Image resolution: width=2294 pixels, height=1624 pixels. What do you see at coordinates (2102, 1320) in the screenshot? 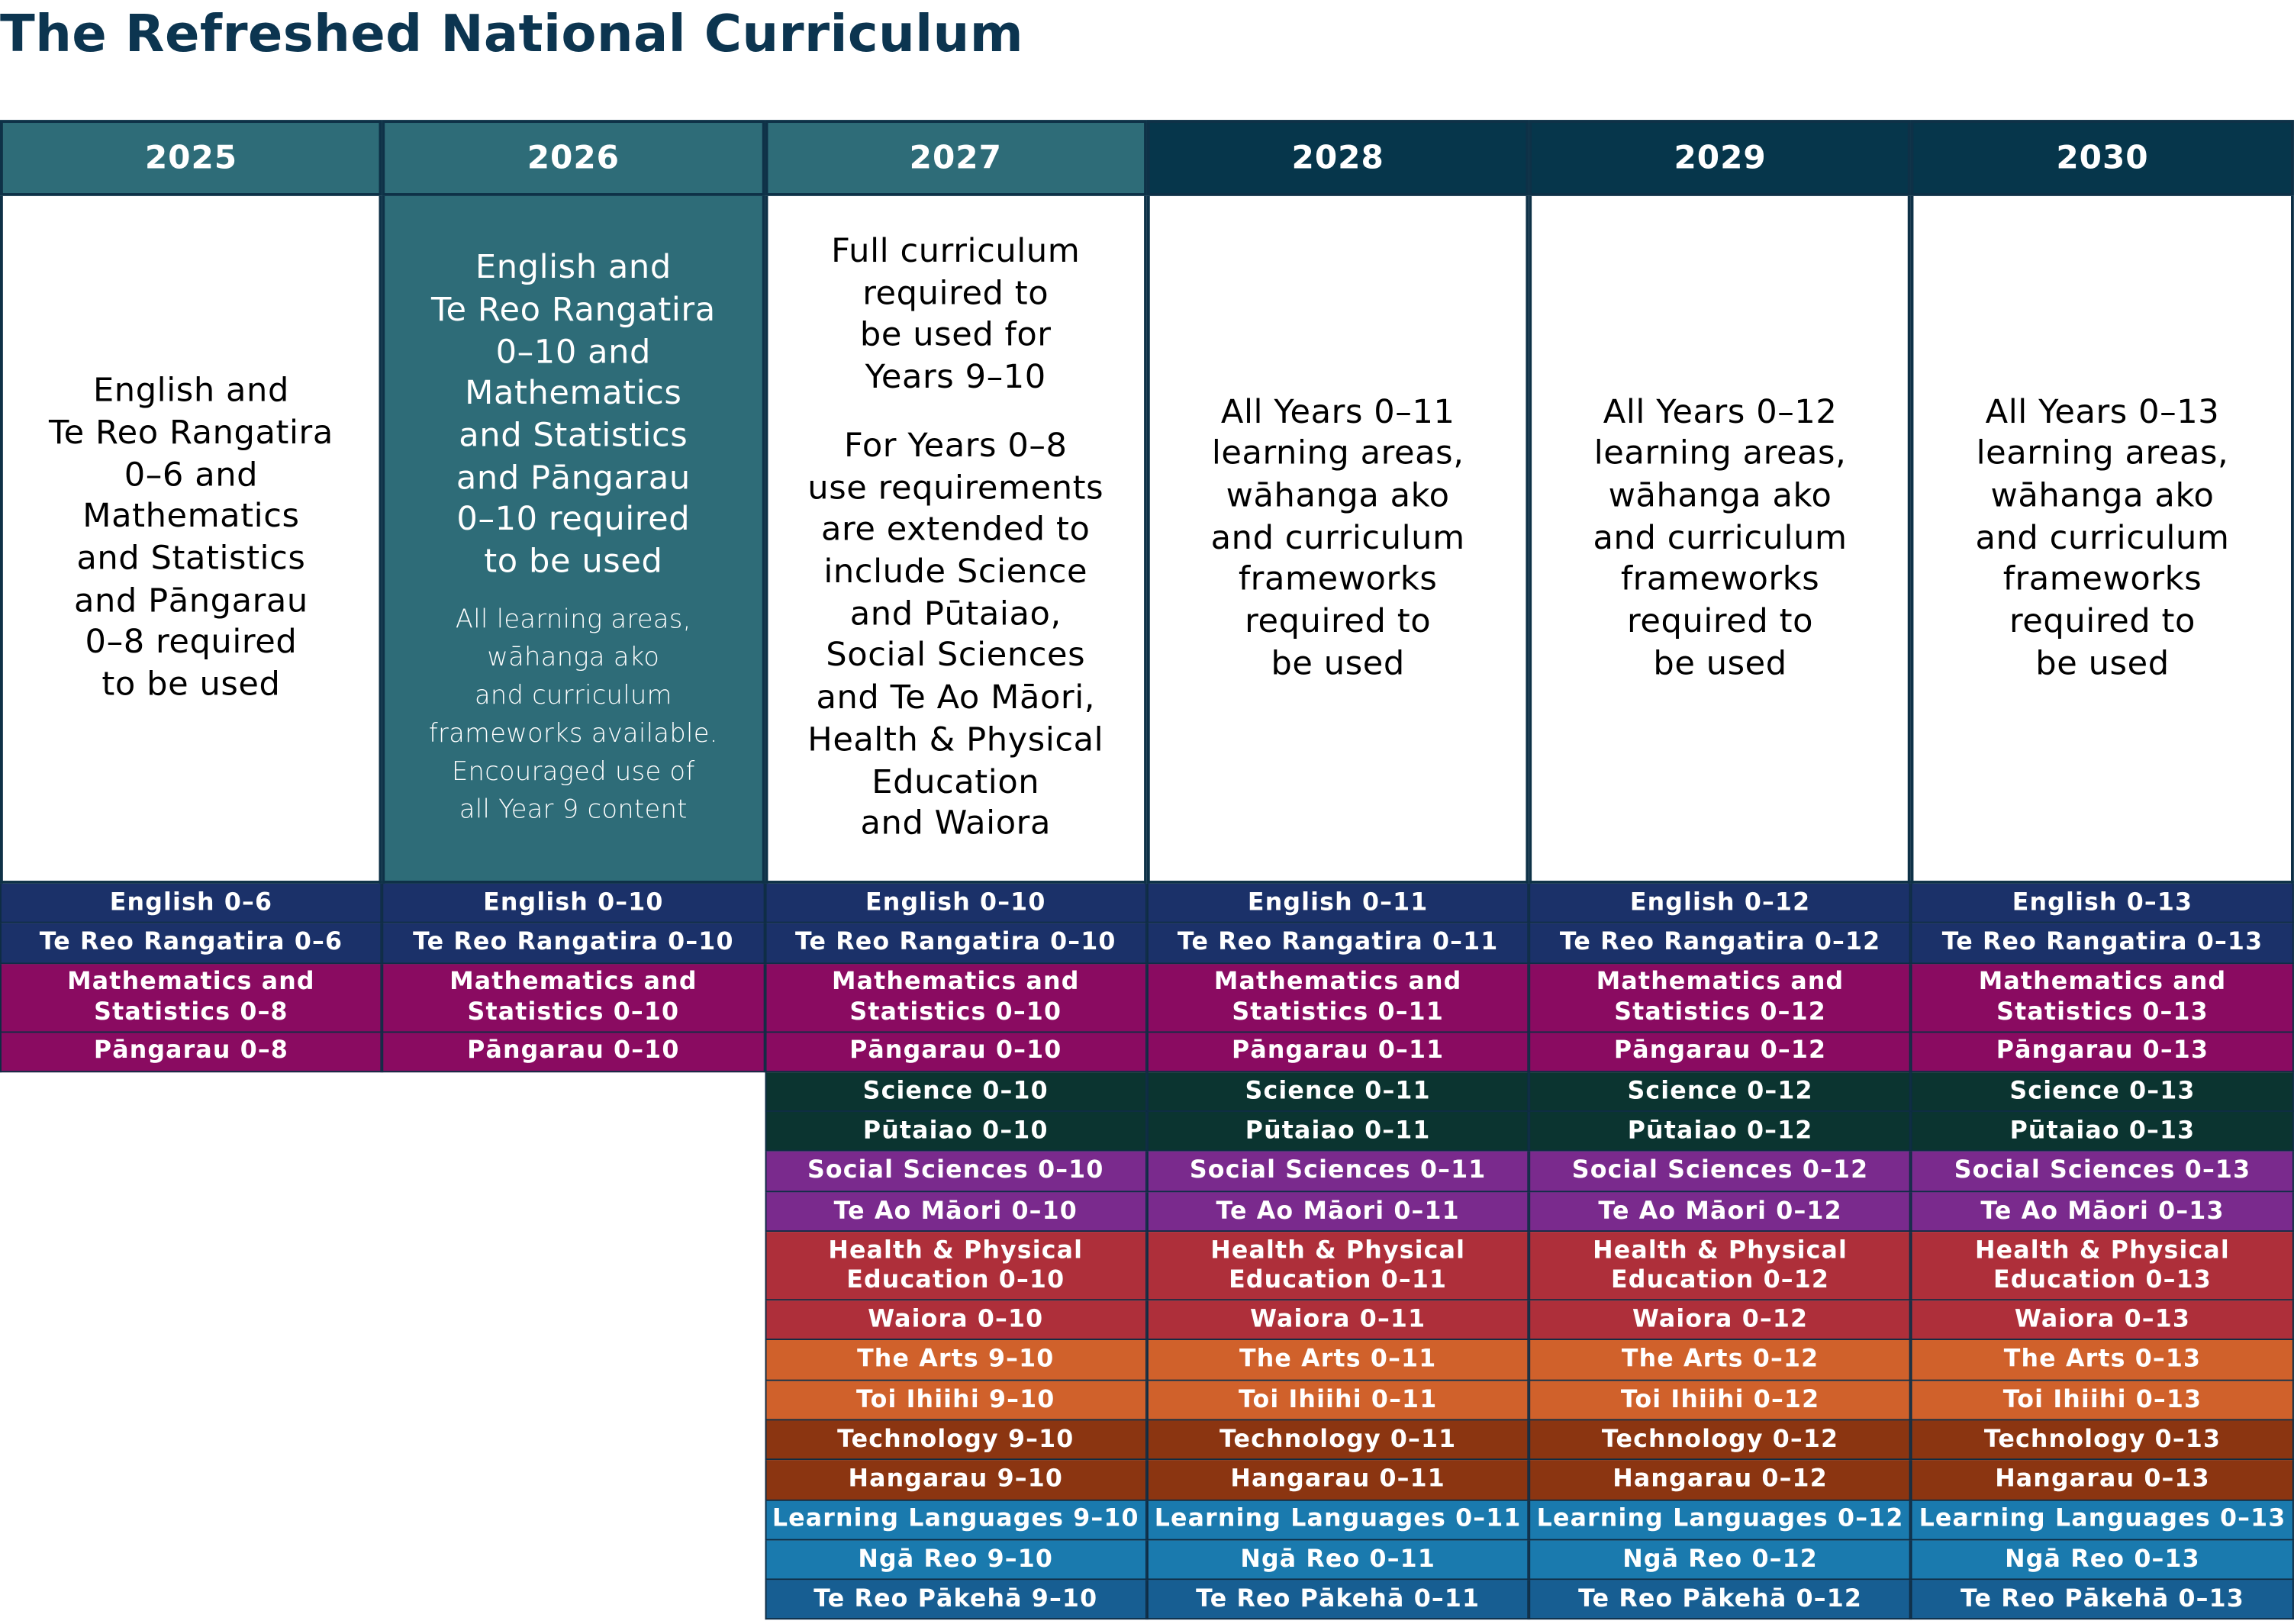
I see `subject-row: Waiora 0–13` at bounding box center [2102, 1320].